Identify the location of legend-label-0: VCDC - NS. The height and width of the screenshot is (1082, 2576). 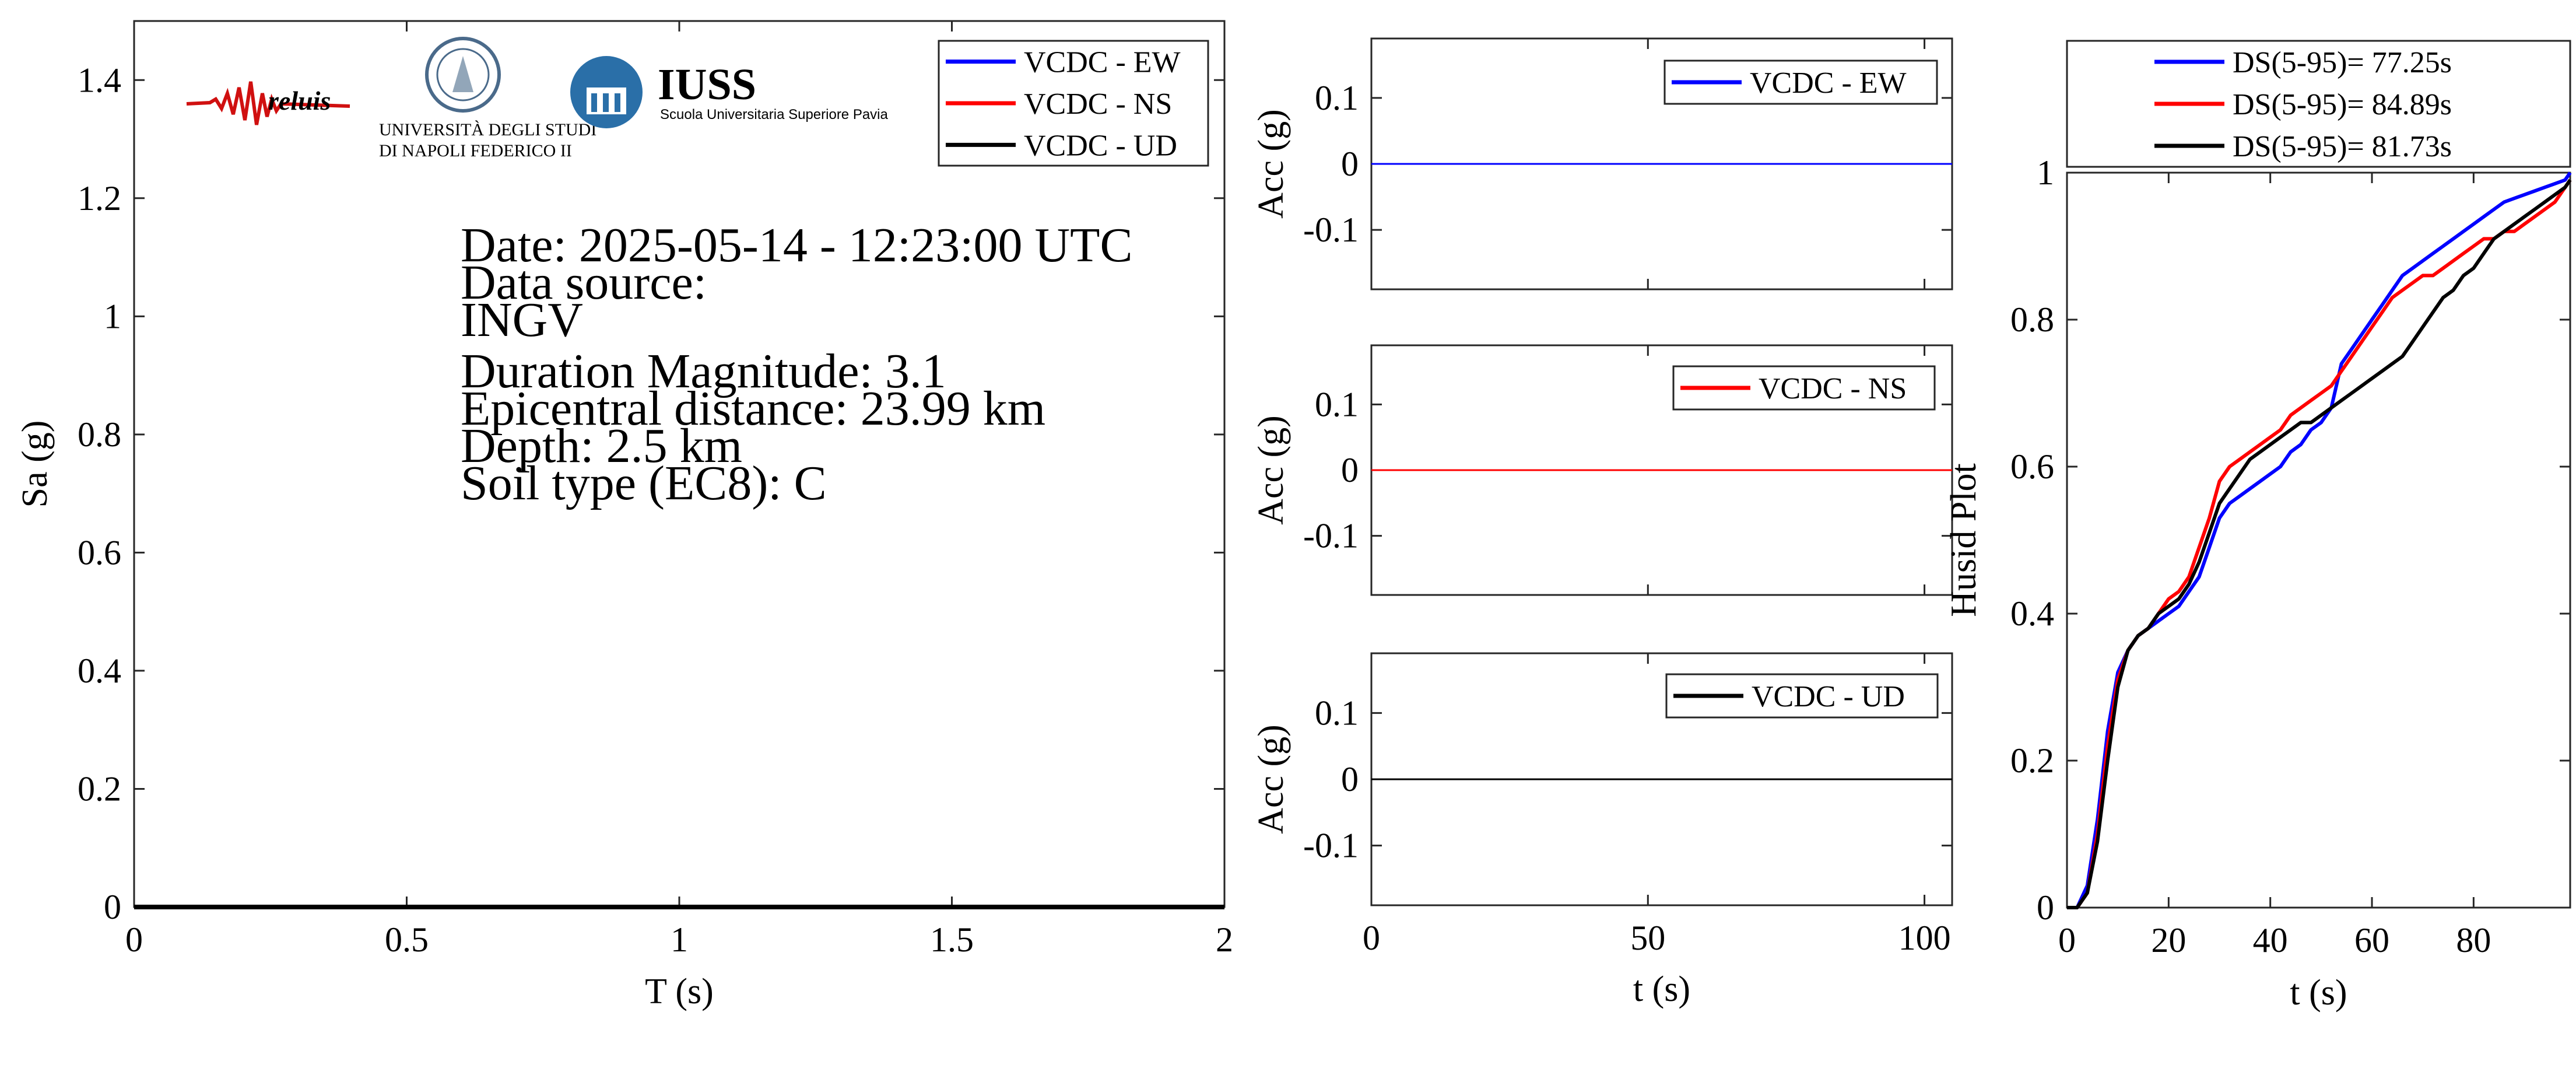
(1833, 388).